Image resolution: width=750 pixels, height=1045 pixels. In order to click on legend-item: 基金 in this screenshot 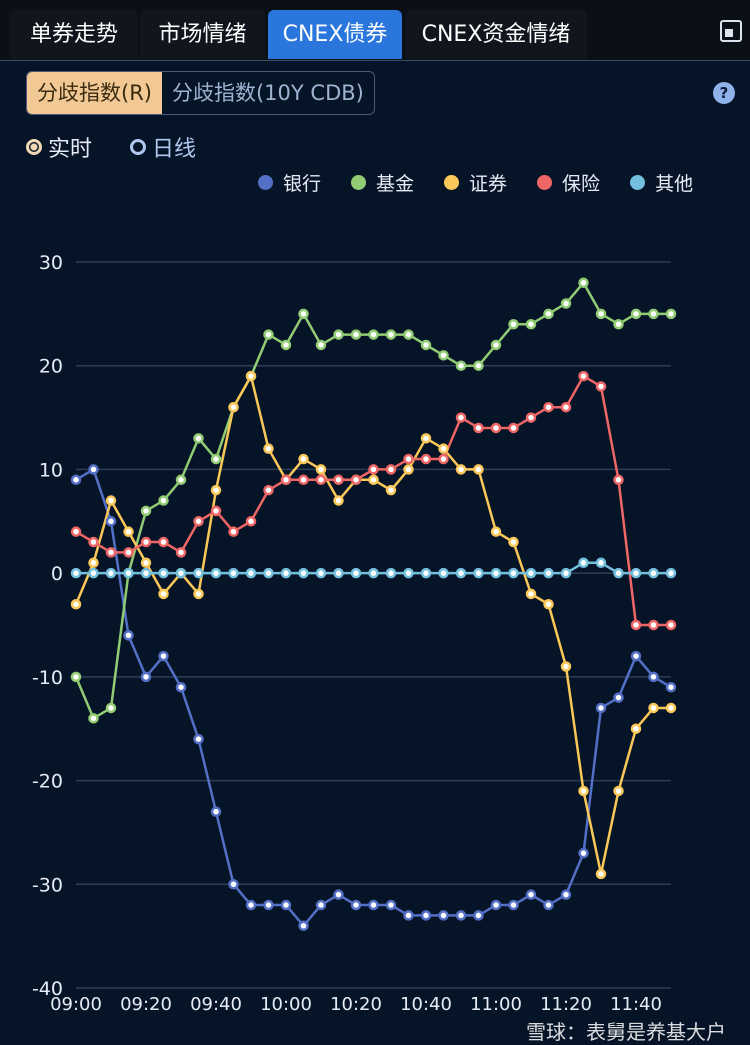, I will do `click(382, 182)`.